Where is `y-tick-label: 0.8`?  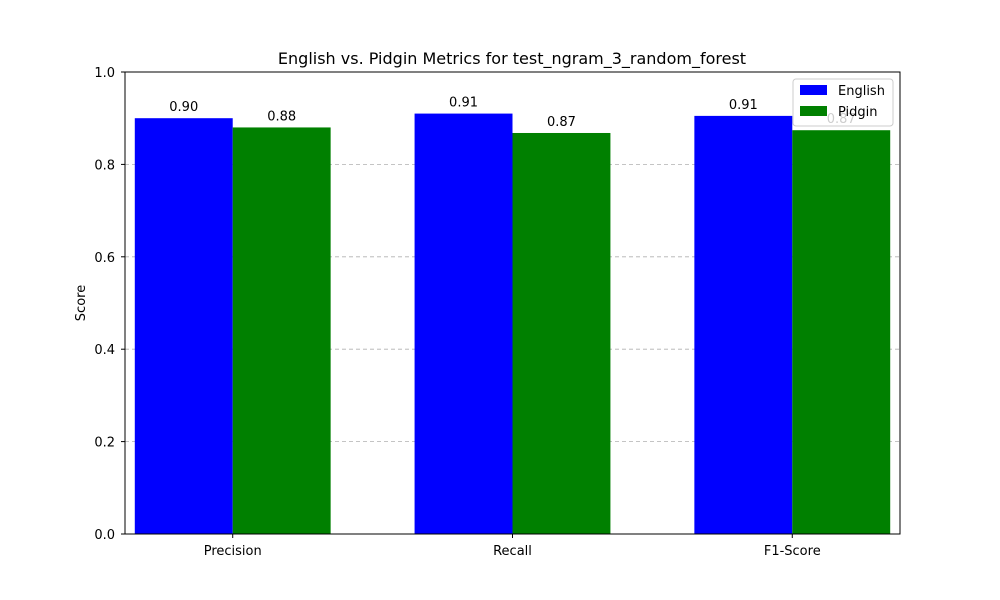
y-tick-label: 0.8 is located at coordinates (104, 165).